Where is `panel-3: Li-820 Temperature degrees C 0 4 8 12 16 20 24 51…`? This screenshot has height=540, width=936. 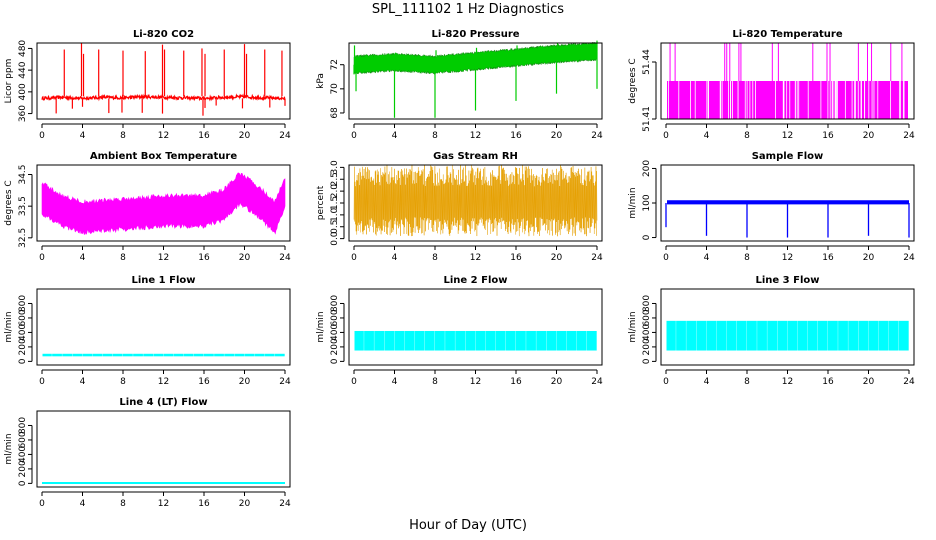
panel-3: Li-820 Temperature degrees C 0 4 8 12 16 20 24 51… is located at coordinates (771, 85).